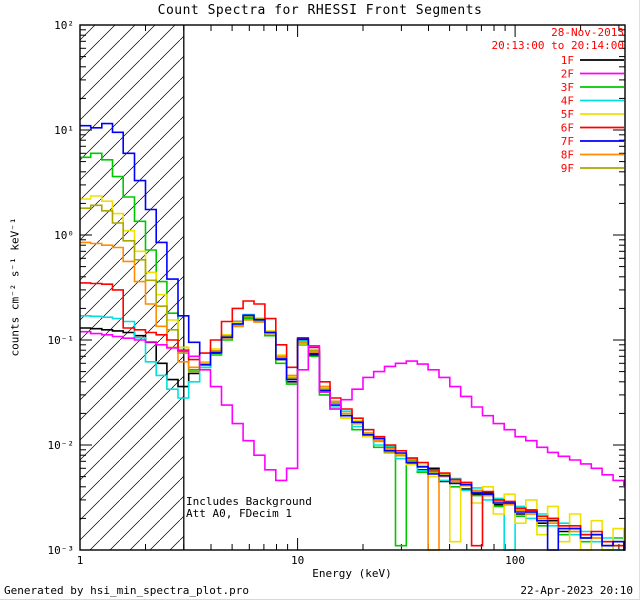 Image resolution: width=640 pixels, height=600 pixels. Describe the element at coordinates (80, 560) in the screenshot. I see `x-tick-label: 1` at that location.